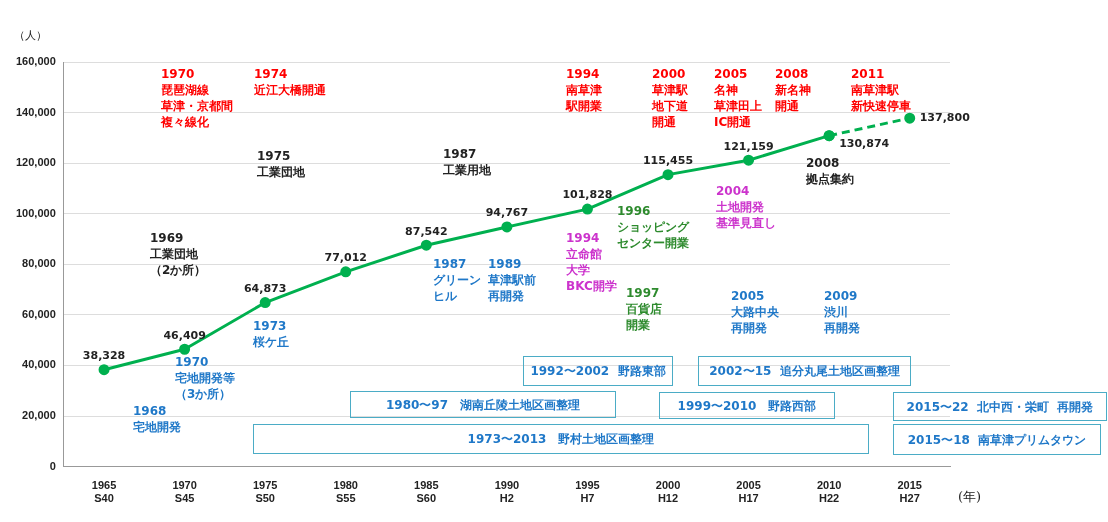 This screenshot has width=1108, height=522. Describe the element at coordinates (39, 364) in the screenshot. I see `y-tick-label: 40,000` at that location.